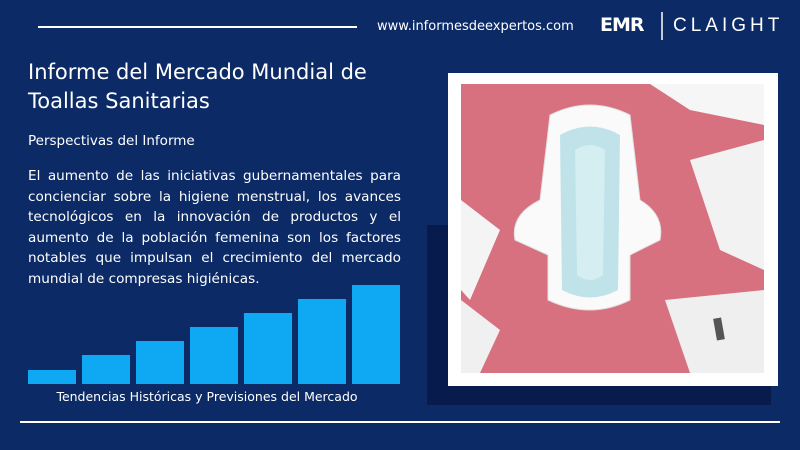  What do you see at coordinates (622, 25) in the screenshot?
I see `emr-logo: EMR` at bounding box center [622, 25].